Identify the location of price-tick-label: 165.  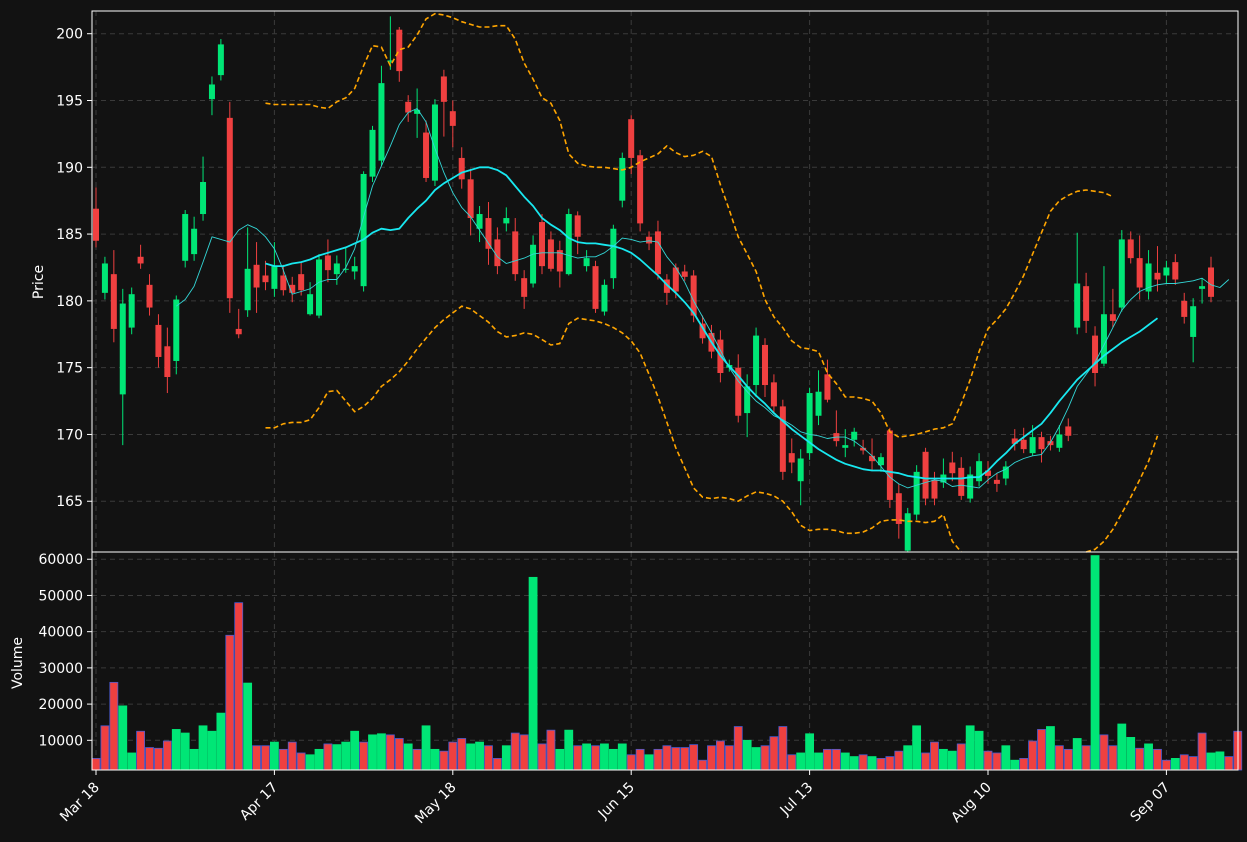
(69, 502).